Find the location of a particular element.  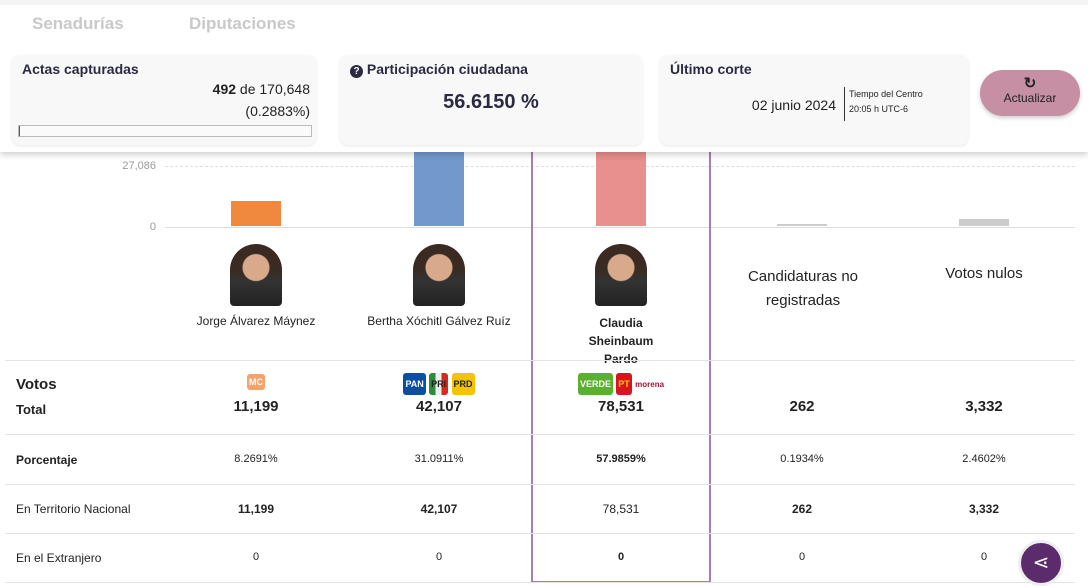

pt-logo: PT is located at coordinates (624, 384).